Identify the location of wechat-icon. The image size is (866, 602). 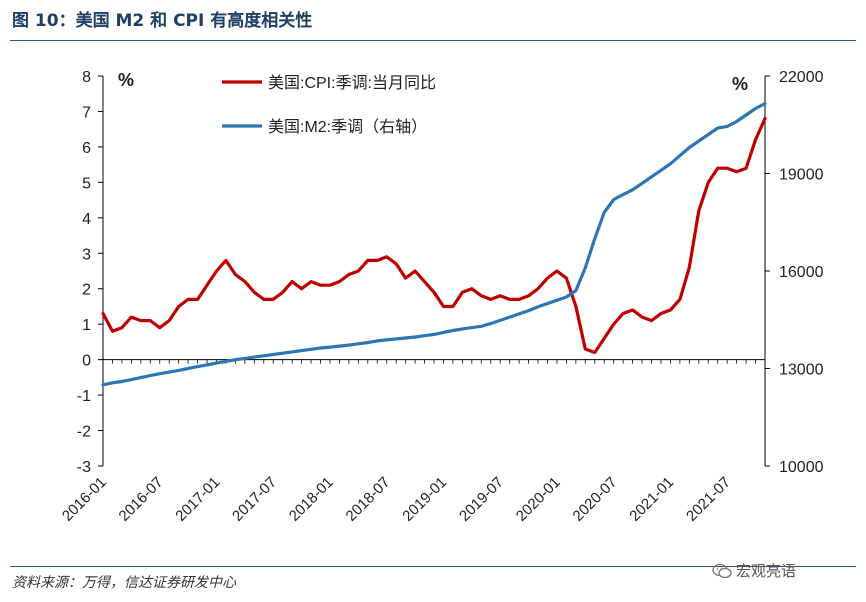
(722, 570).